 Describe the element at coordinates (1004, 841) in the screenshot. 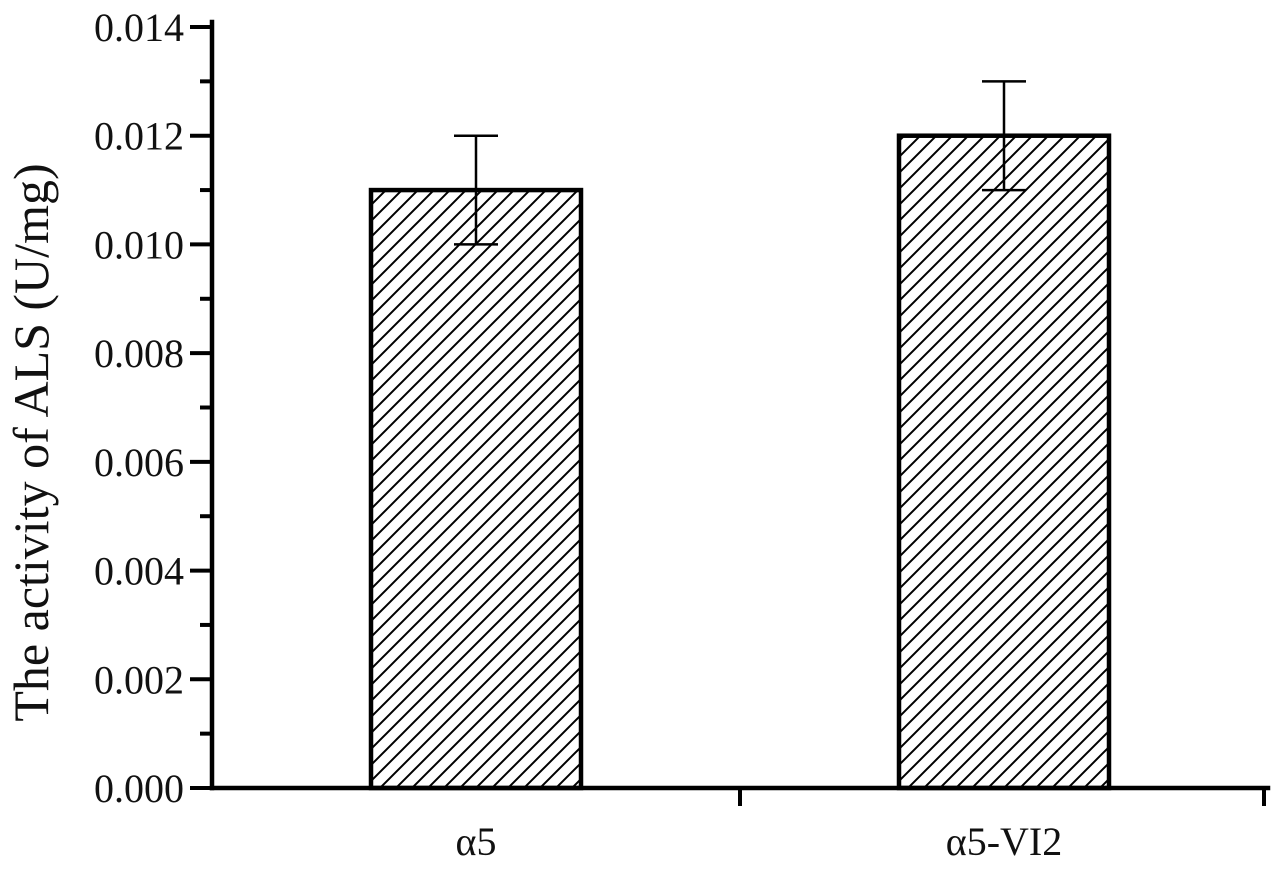

I see `x-category-label: α5-VI2` at that location.